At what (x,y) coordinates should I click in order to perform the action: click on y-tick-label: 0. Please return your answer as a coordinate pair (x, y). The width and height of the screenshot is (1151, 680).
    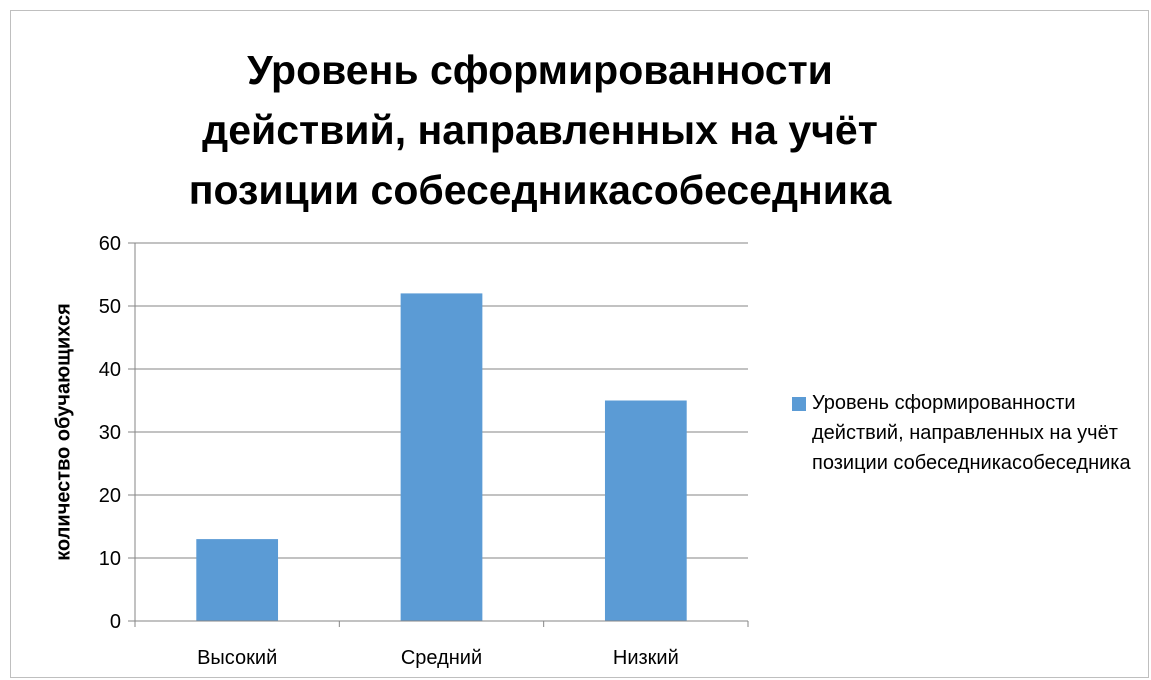
    Looking at the image, I should click on (115, 622).